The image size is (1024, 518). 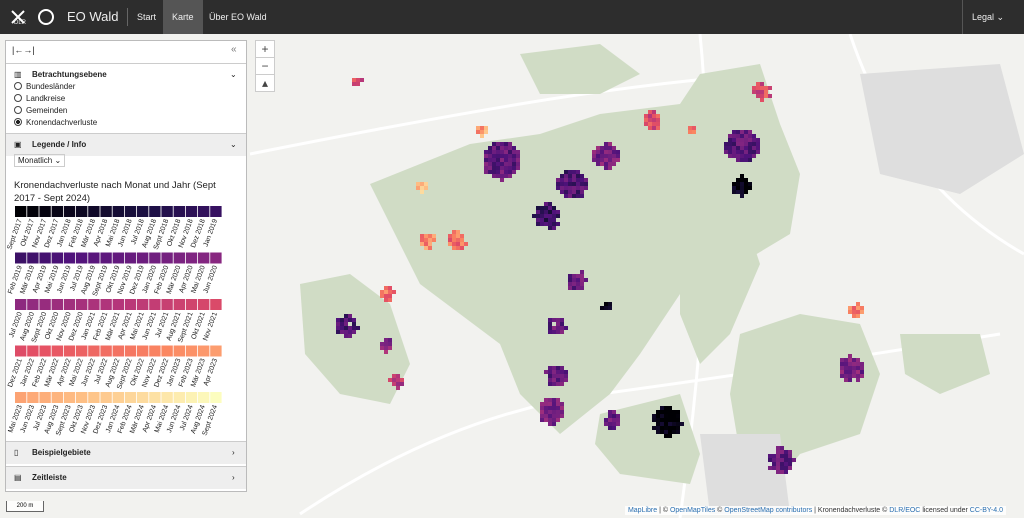 What do you see at coordinates (126, 477) in the screenshot?
I see `section-header: ▤ Zeitleiste ›` at bounding box center [126, 477].